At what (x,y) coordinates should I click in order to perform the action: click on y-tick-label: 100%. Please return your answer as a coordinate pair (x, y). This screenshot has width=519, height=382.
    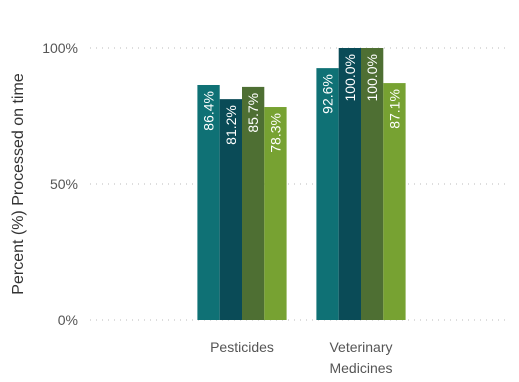
    Looking at the image, I should click on (60, 48).